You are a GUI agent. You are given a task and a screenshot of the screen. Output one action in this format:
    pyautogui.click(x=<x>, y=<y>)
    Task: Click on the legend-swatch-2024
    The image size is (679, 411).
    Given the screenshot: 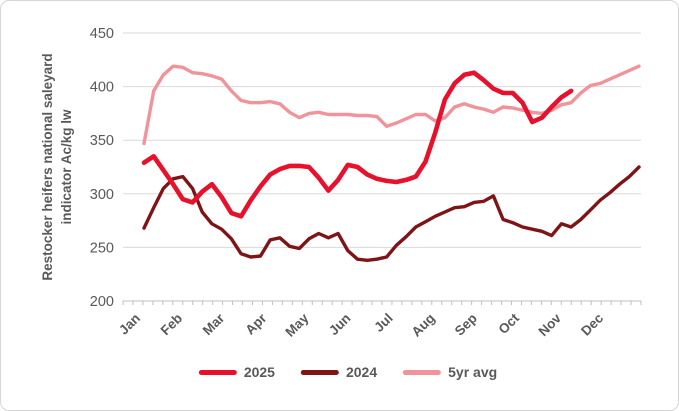 What is the action you would take?
    pyautogui.click(x=319, y=372)
    